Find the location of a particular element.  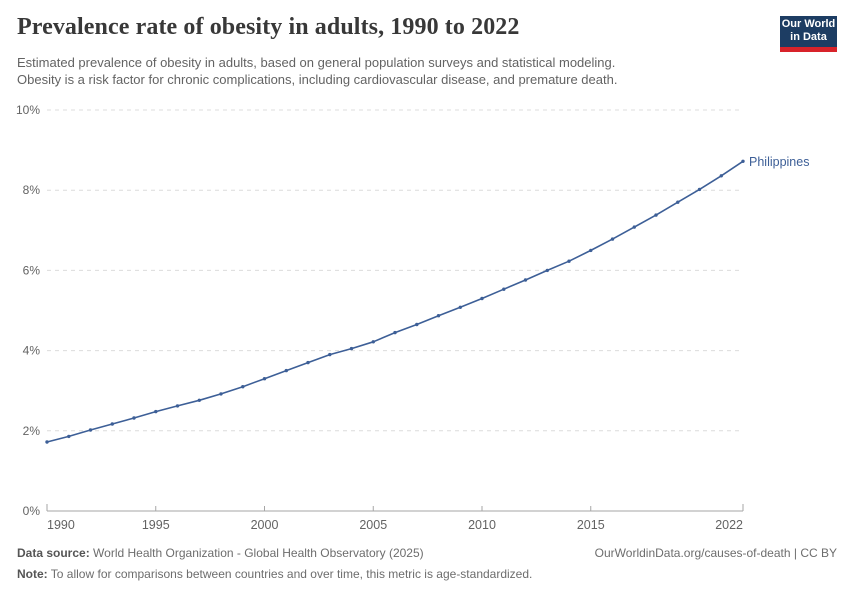

series-point-Philippines-2008 is located at coordinates (438, 316).